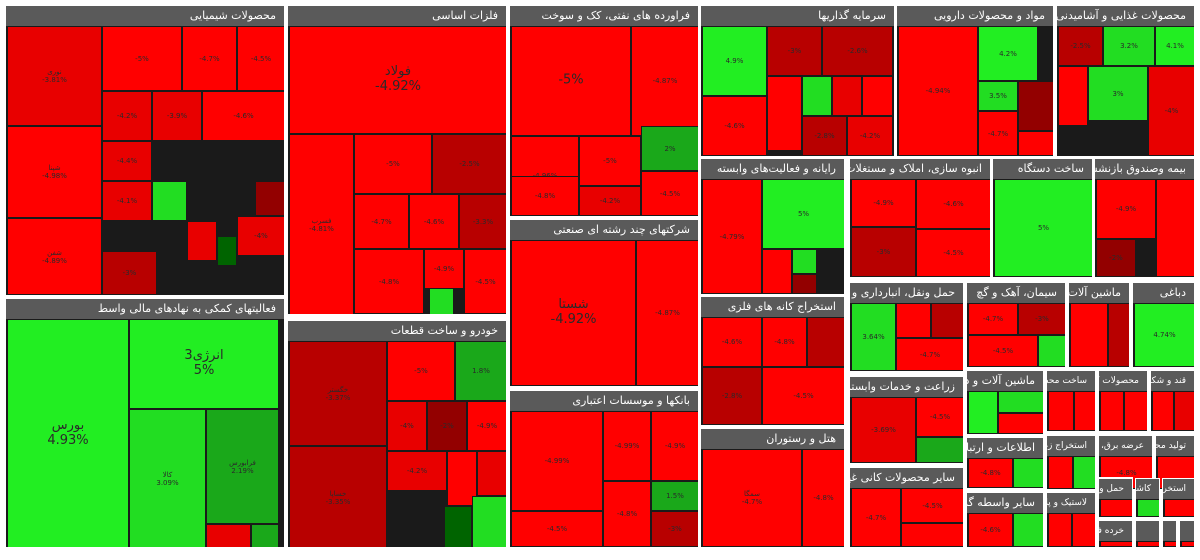  Describe the element at coordinates (242, 466) in the screenshot. I see `stock-tile: فرابورس 2.19%` at that location.